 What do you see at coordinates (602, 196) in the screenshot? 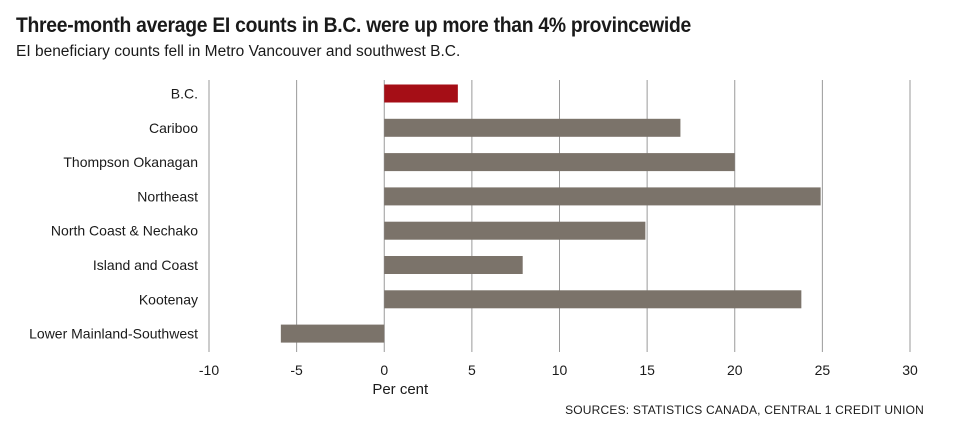
I see `bar-northeast` at bounding box center [602, 196].